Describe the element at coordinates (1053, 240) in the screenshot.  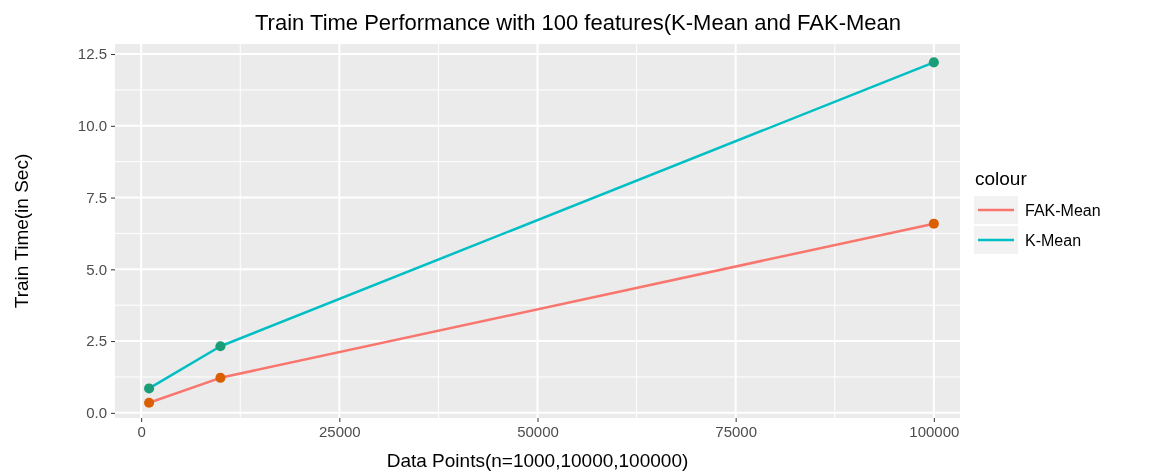
I see `legend-label: K-Mean` at that location.